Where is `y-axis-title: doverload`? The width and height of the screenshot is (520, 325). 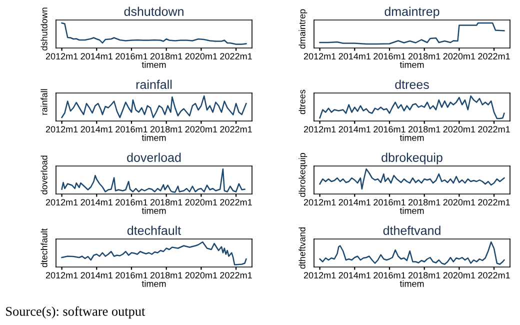 y-axis-title: doverload is located at coordinates (44, 175).